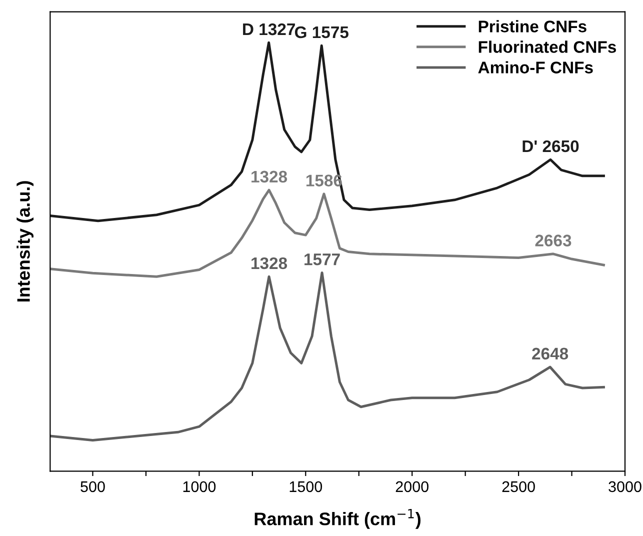 This screenshot has height=536, width=643. I want to click on annotation: 2663, so click(553, 240).